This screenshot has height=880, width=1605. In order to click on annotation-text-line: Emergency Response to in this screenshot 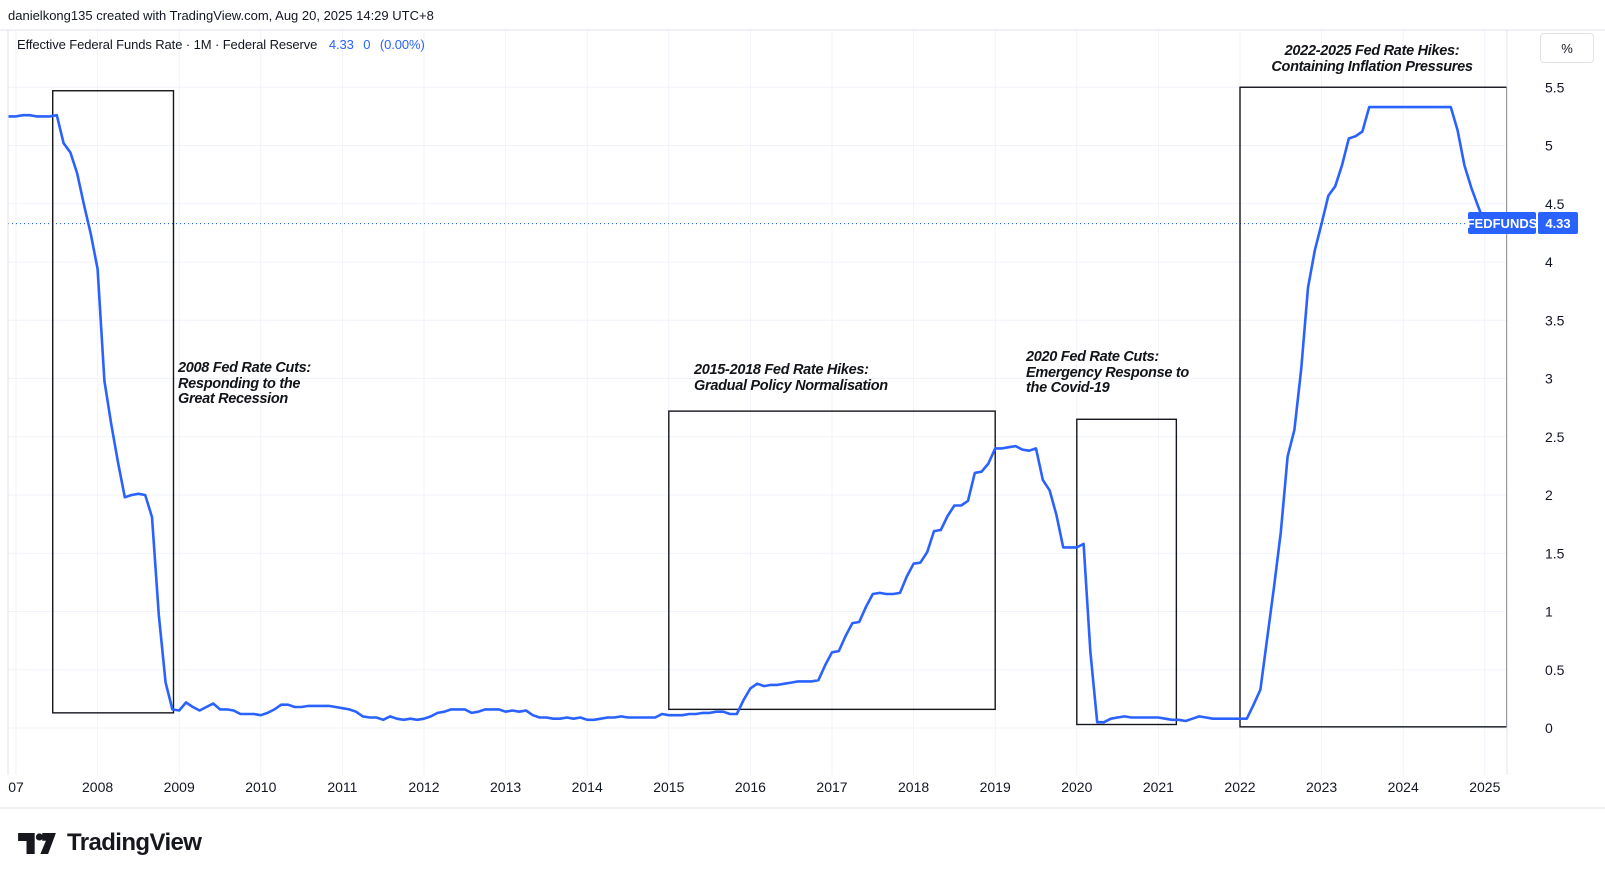, I will do `click(1107, 372)`.